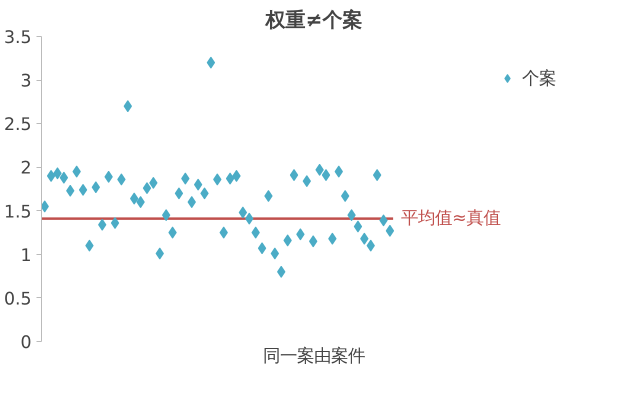 This screenshot has width=640, height=416. I want to click on y-tick-label: 0.5, so click(18, 299).